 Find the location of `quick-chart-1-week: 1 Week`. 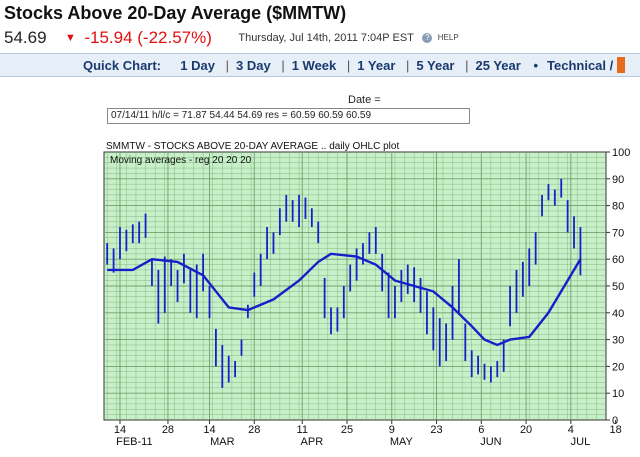

quick-chart-1-week: 1 Week is located at coordinates (314, 65).